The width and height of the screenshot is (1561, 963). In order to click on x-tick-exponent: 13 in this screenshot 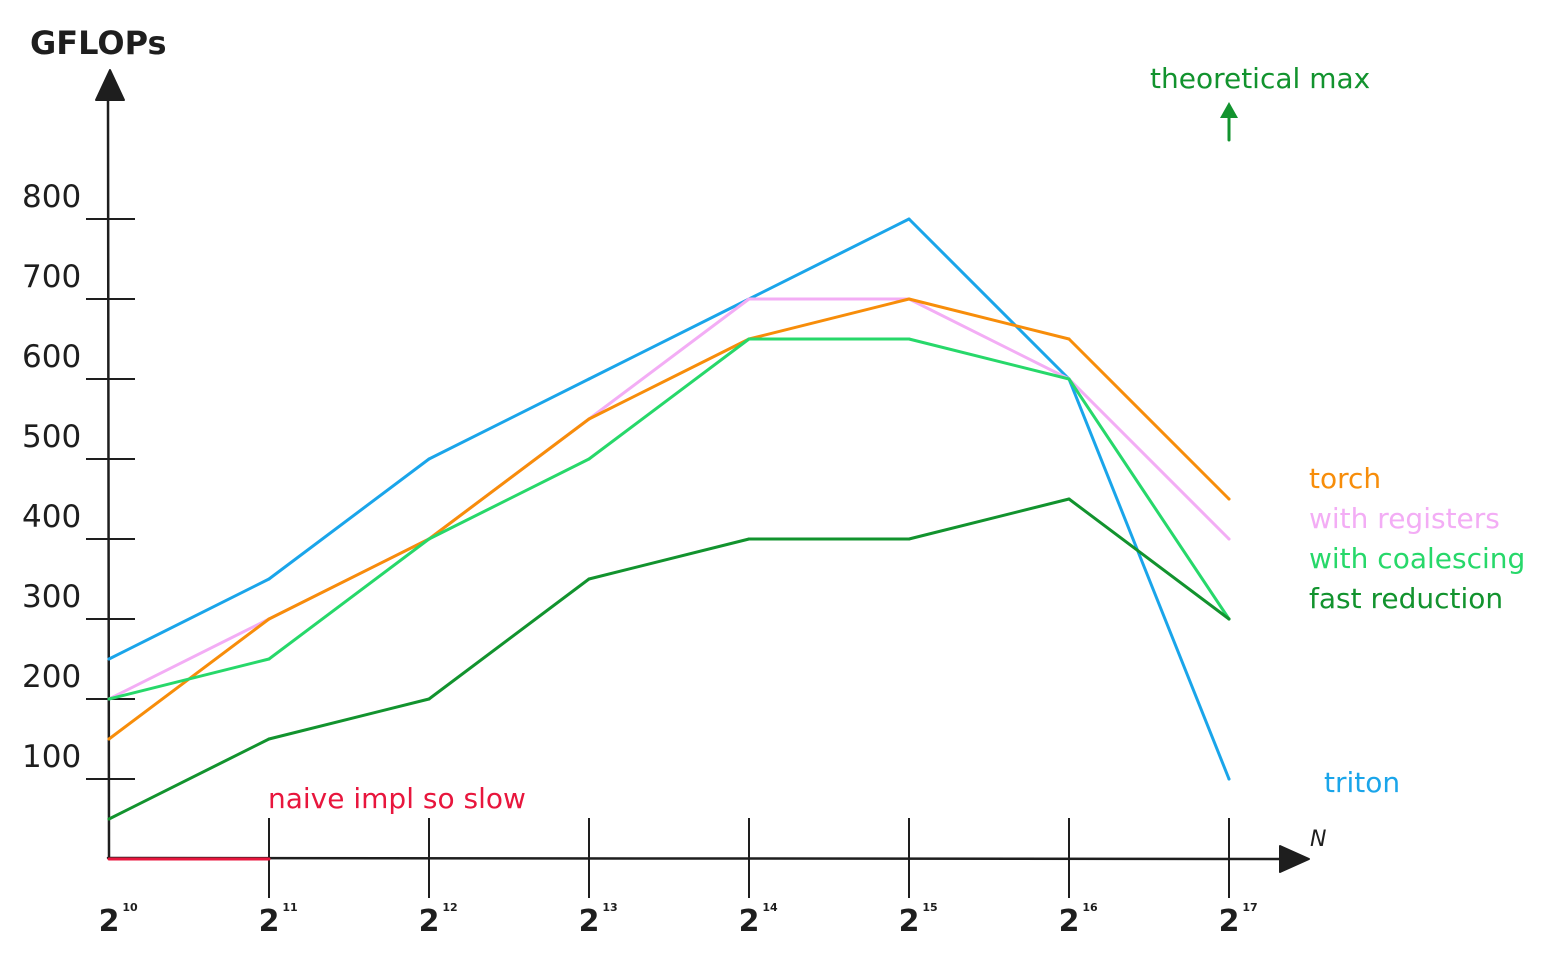, I will do `click(609, 907)`.